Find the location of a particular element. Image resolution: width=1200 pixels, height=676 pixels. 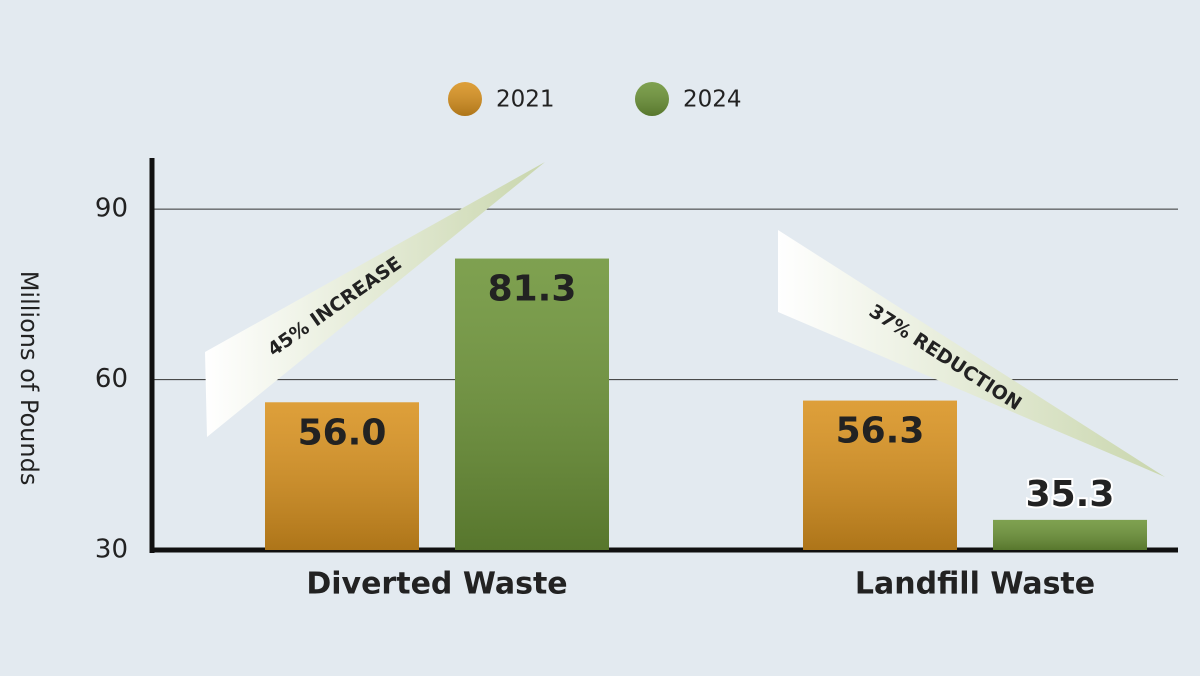

value-label: 35.3 is located at coordinates (1070, 494).